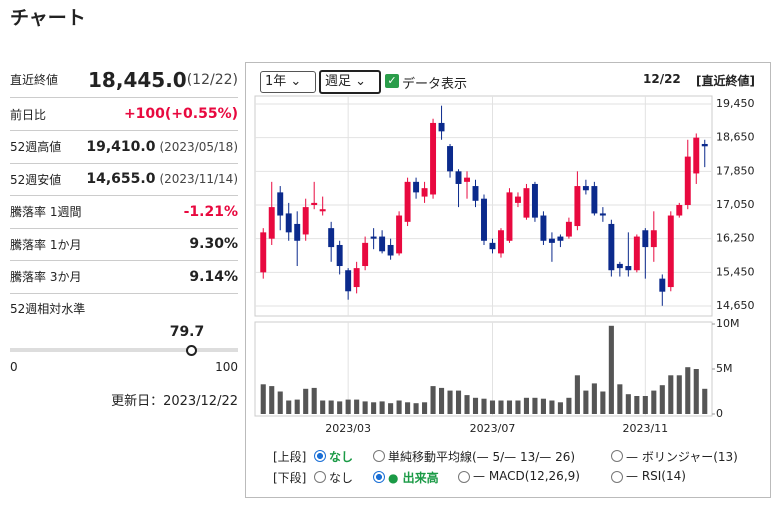 This screenshot has width=780, height=505. What do you see at coordinates (46, 212) in the screenshot?
I see `label: 騰落率 1週間` at bounding box center [46, 212].